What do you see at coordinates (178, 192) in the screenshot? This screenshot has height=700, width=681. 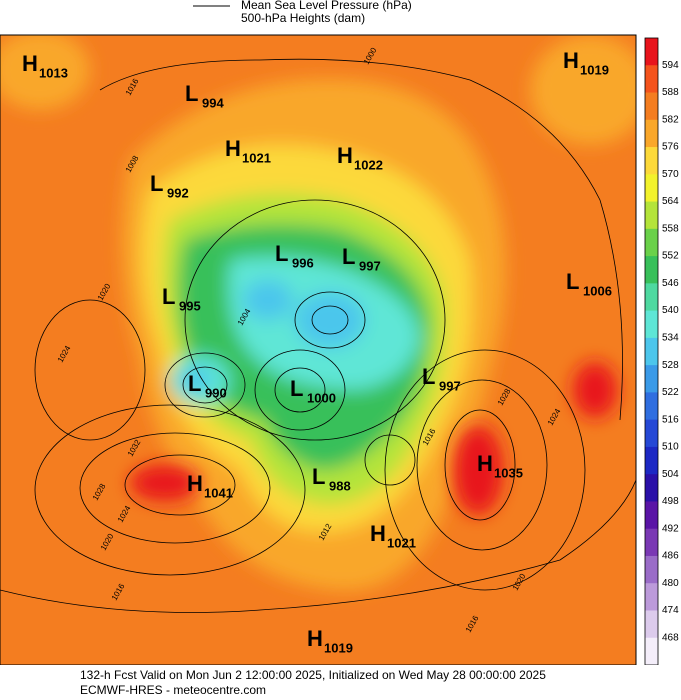 I see `center-pressure: 992` at bounding box center [178, 192].